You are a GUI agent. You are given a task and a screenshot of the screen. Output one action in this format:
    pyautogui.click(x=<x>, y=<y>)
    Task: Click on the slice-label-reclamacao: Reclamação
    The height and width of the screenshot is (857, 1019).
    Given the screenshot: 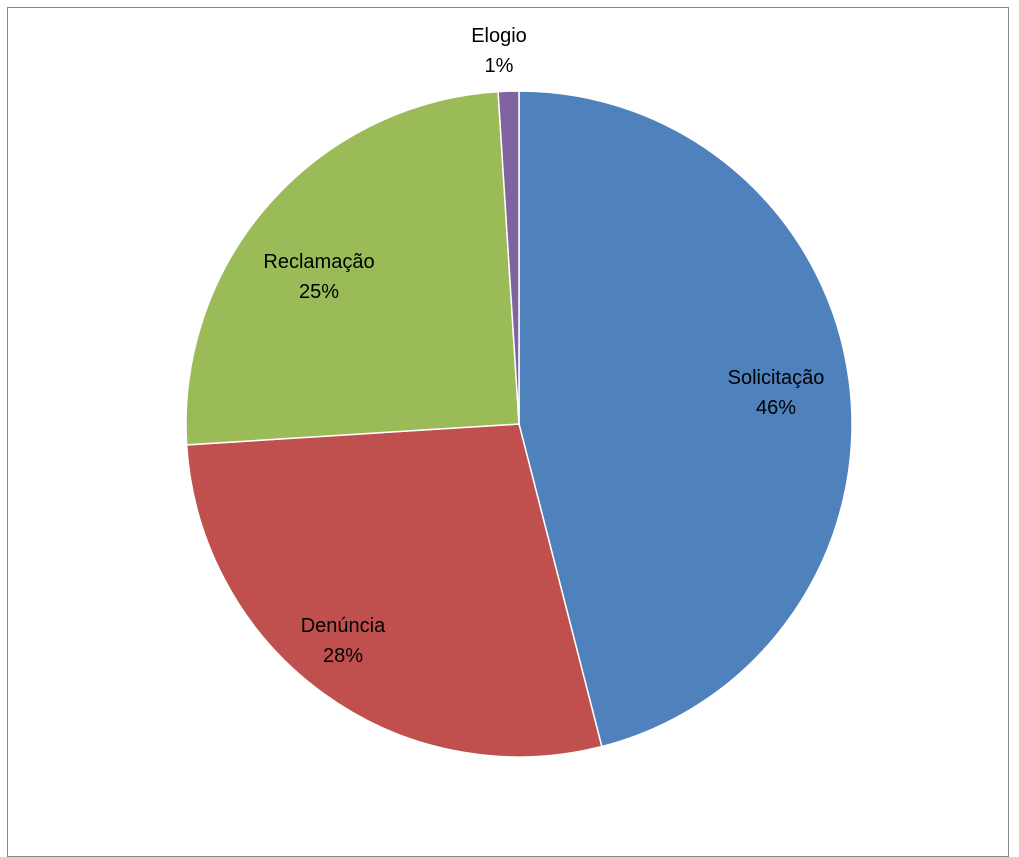 What is the action you would take?
    pyautogui.click(x=318, y=262)
    